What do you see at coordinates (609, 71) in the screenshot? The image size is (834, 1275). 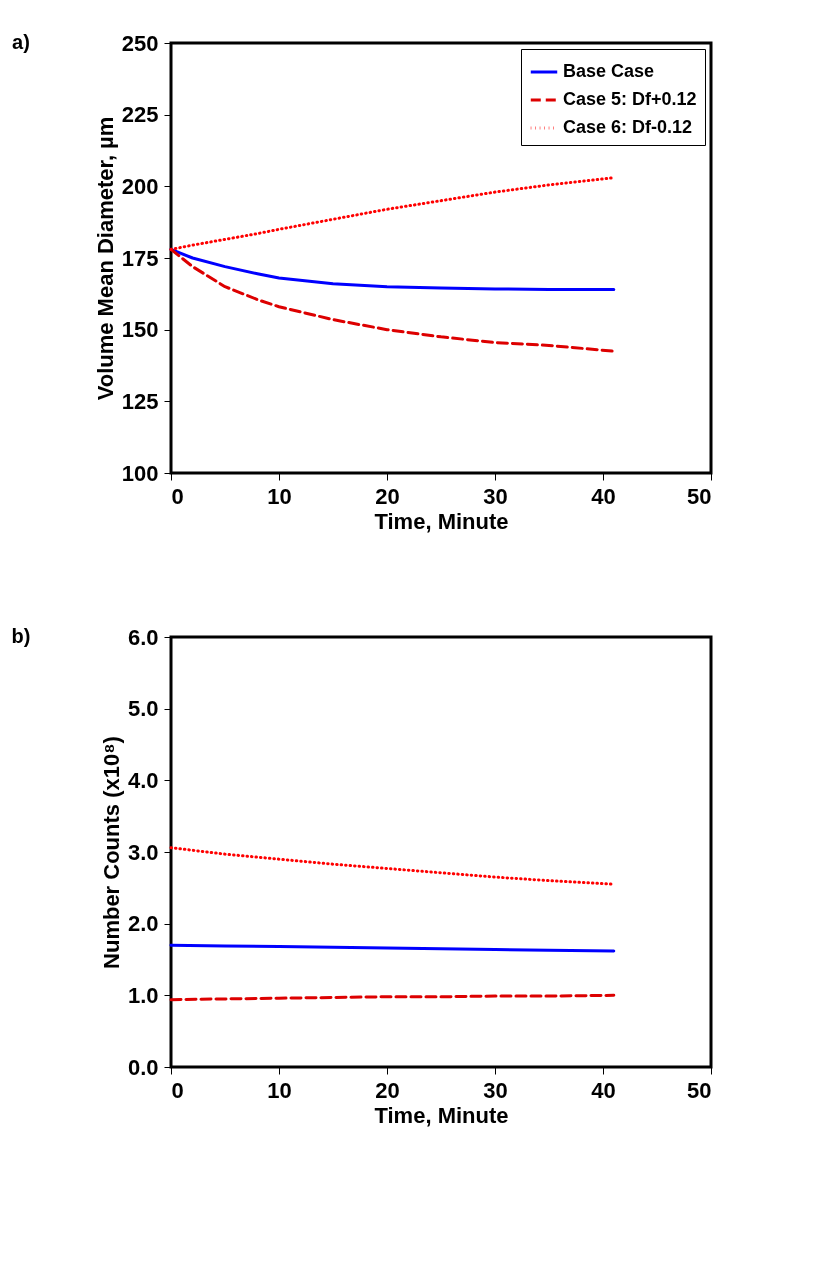 I see `legend-label: Base Case` at bounding box center [609, 71].